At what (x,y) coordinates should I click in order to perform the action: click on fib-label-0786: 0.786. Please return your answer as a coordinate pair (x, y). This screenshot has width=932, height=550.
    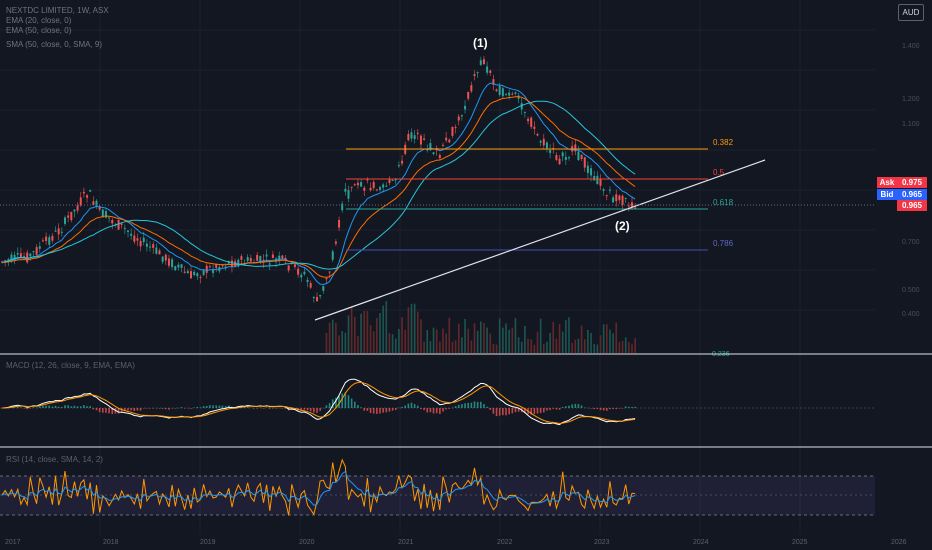
    Looking at the image, I should click on (723, 243).